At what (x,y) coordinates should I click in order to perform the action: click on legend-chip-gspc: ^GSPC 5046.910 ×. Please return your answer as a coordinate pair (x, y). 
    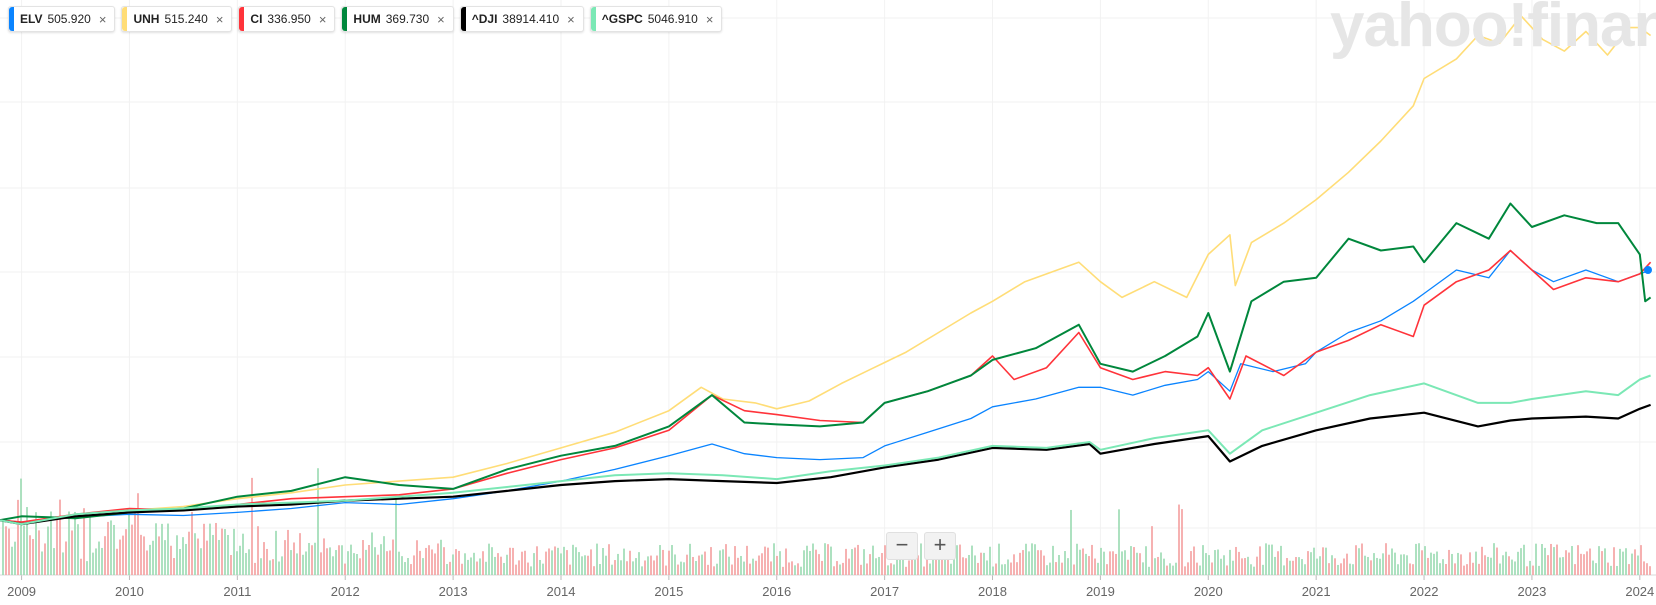
    Looking at the image, I should click on (656, 19).